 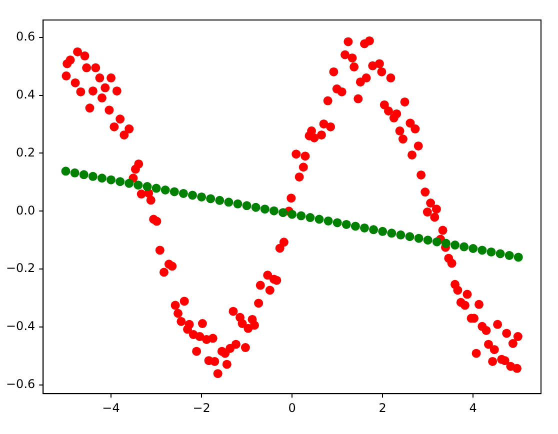 I want to click on y-tick-label: −0.6, so click(x=21, y=384).